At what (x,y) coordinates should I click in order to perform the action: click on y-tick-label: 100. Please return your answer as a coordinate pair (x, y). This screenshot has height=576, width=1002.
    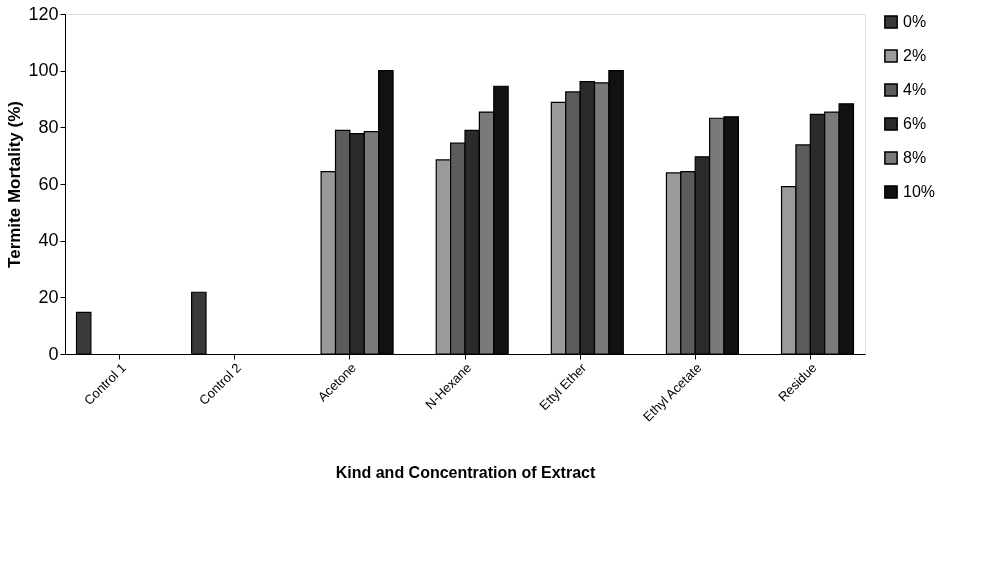
    Looking at the image, I should click on (43, 70).